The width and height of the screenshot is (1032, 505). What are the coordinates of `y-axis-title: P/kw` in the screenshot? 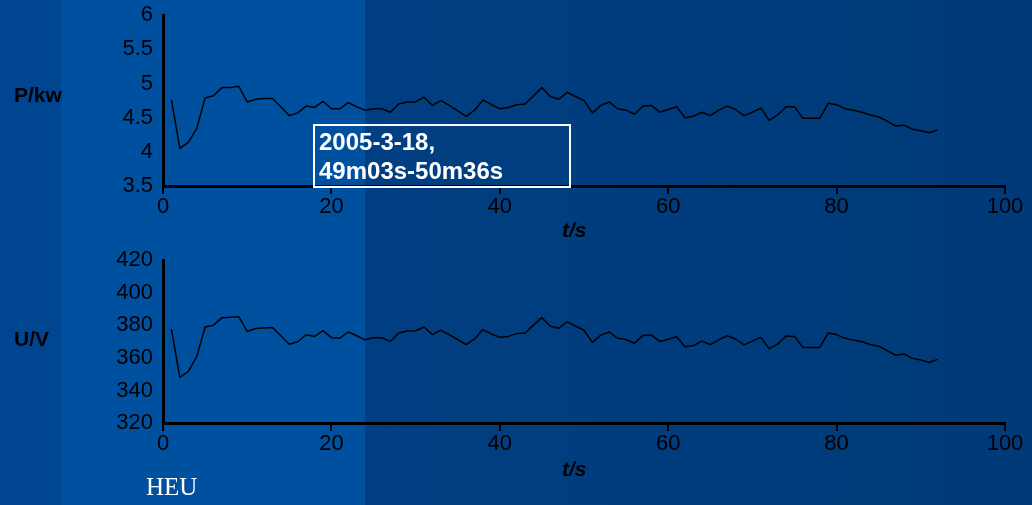 It's located at (38, 95).